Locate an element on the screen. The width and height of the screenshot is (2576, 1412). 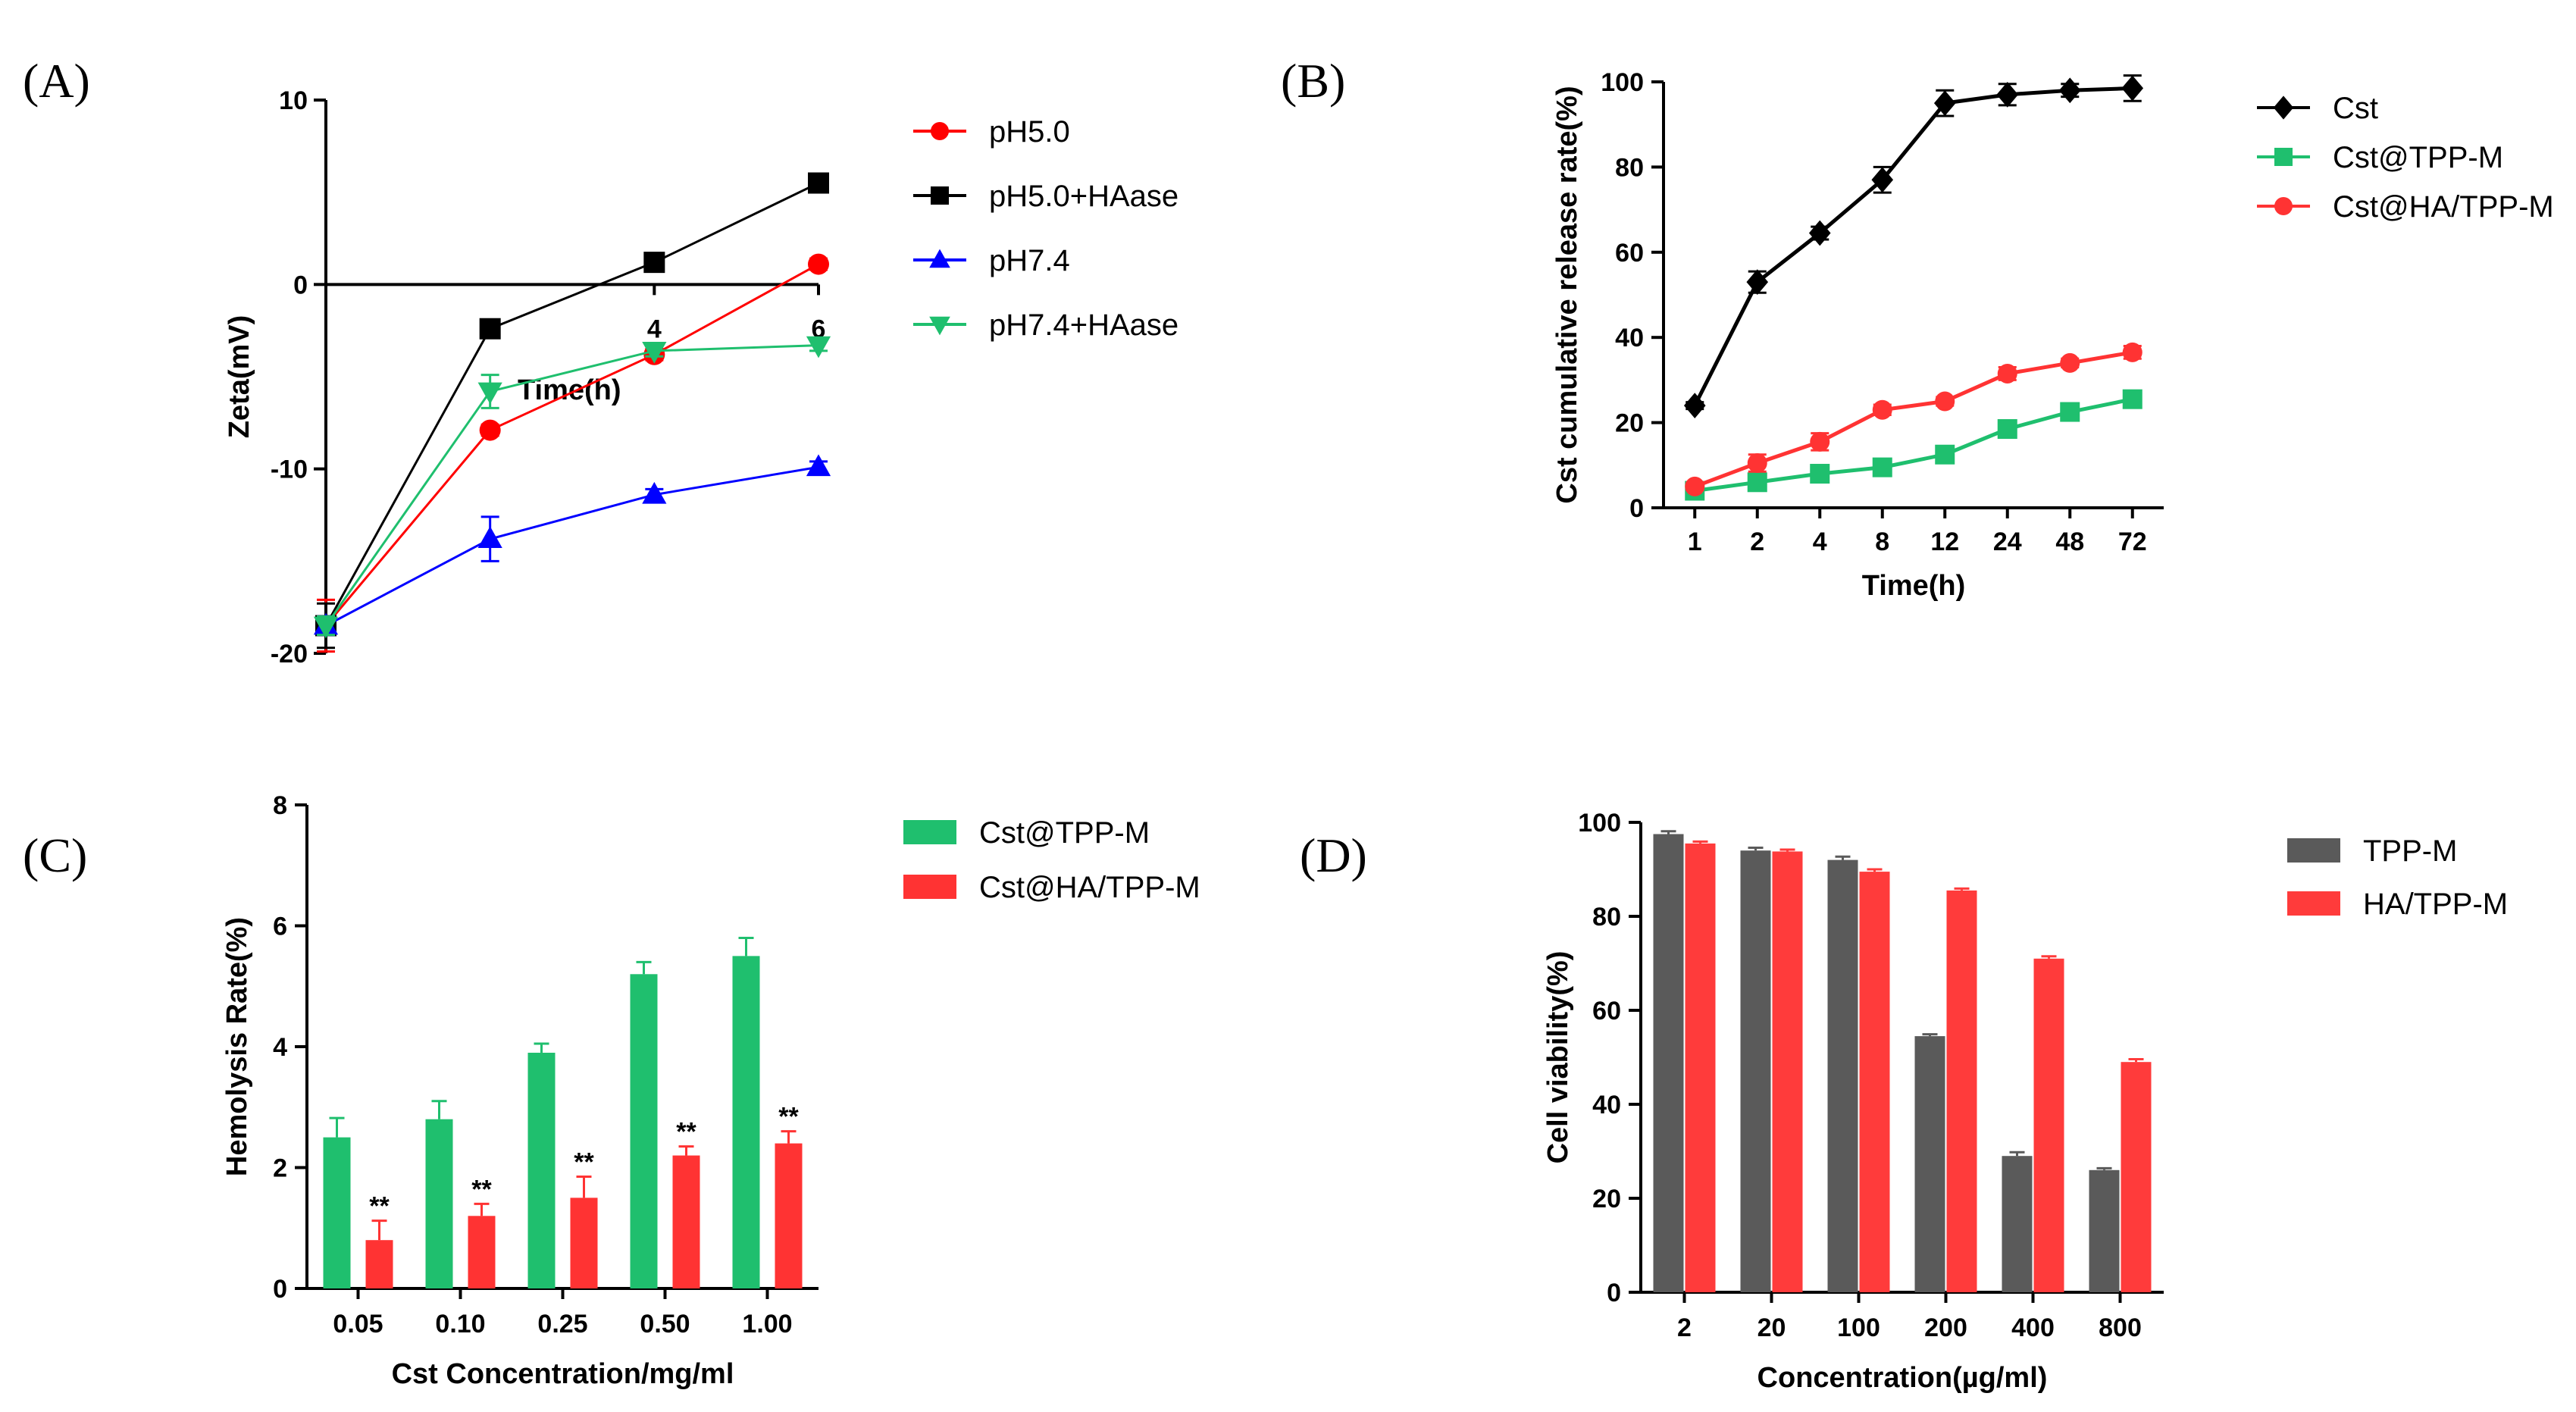
legend-label: pH7.4 is located at coordinates (1030, 260).